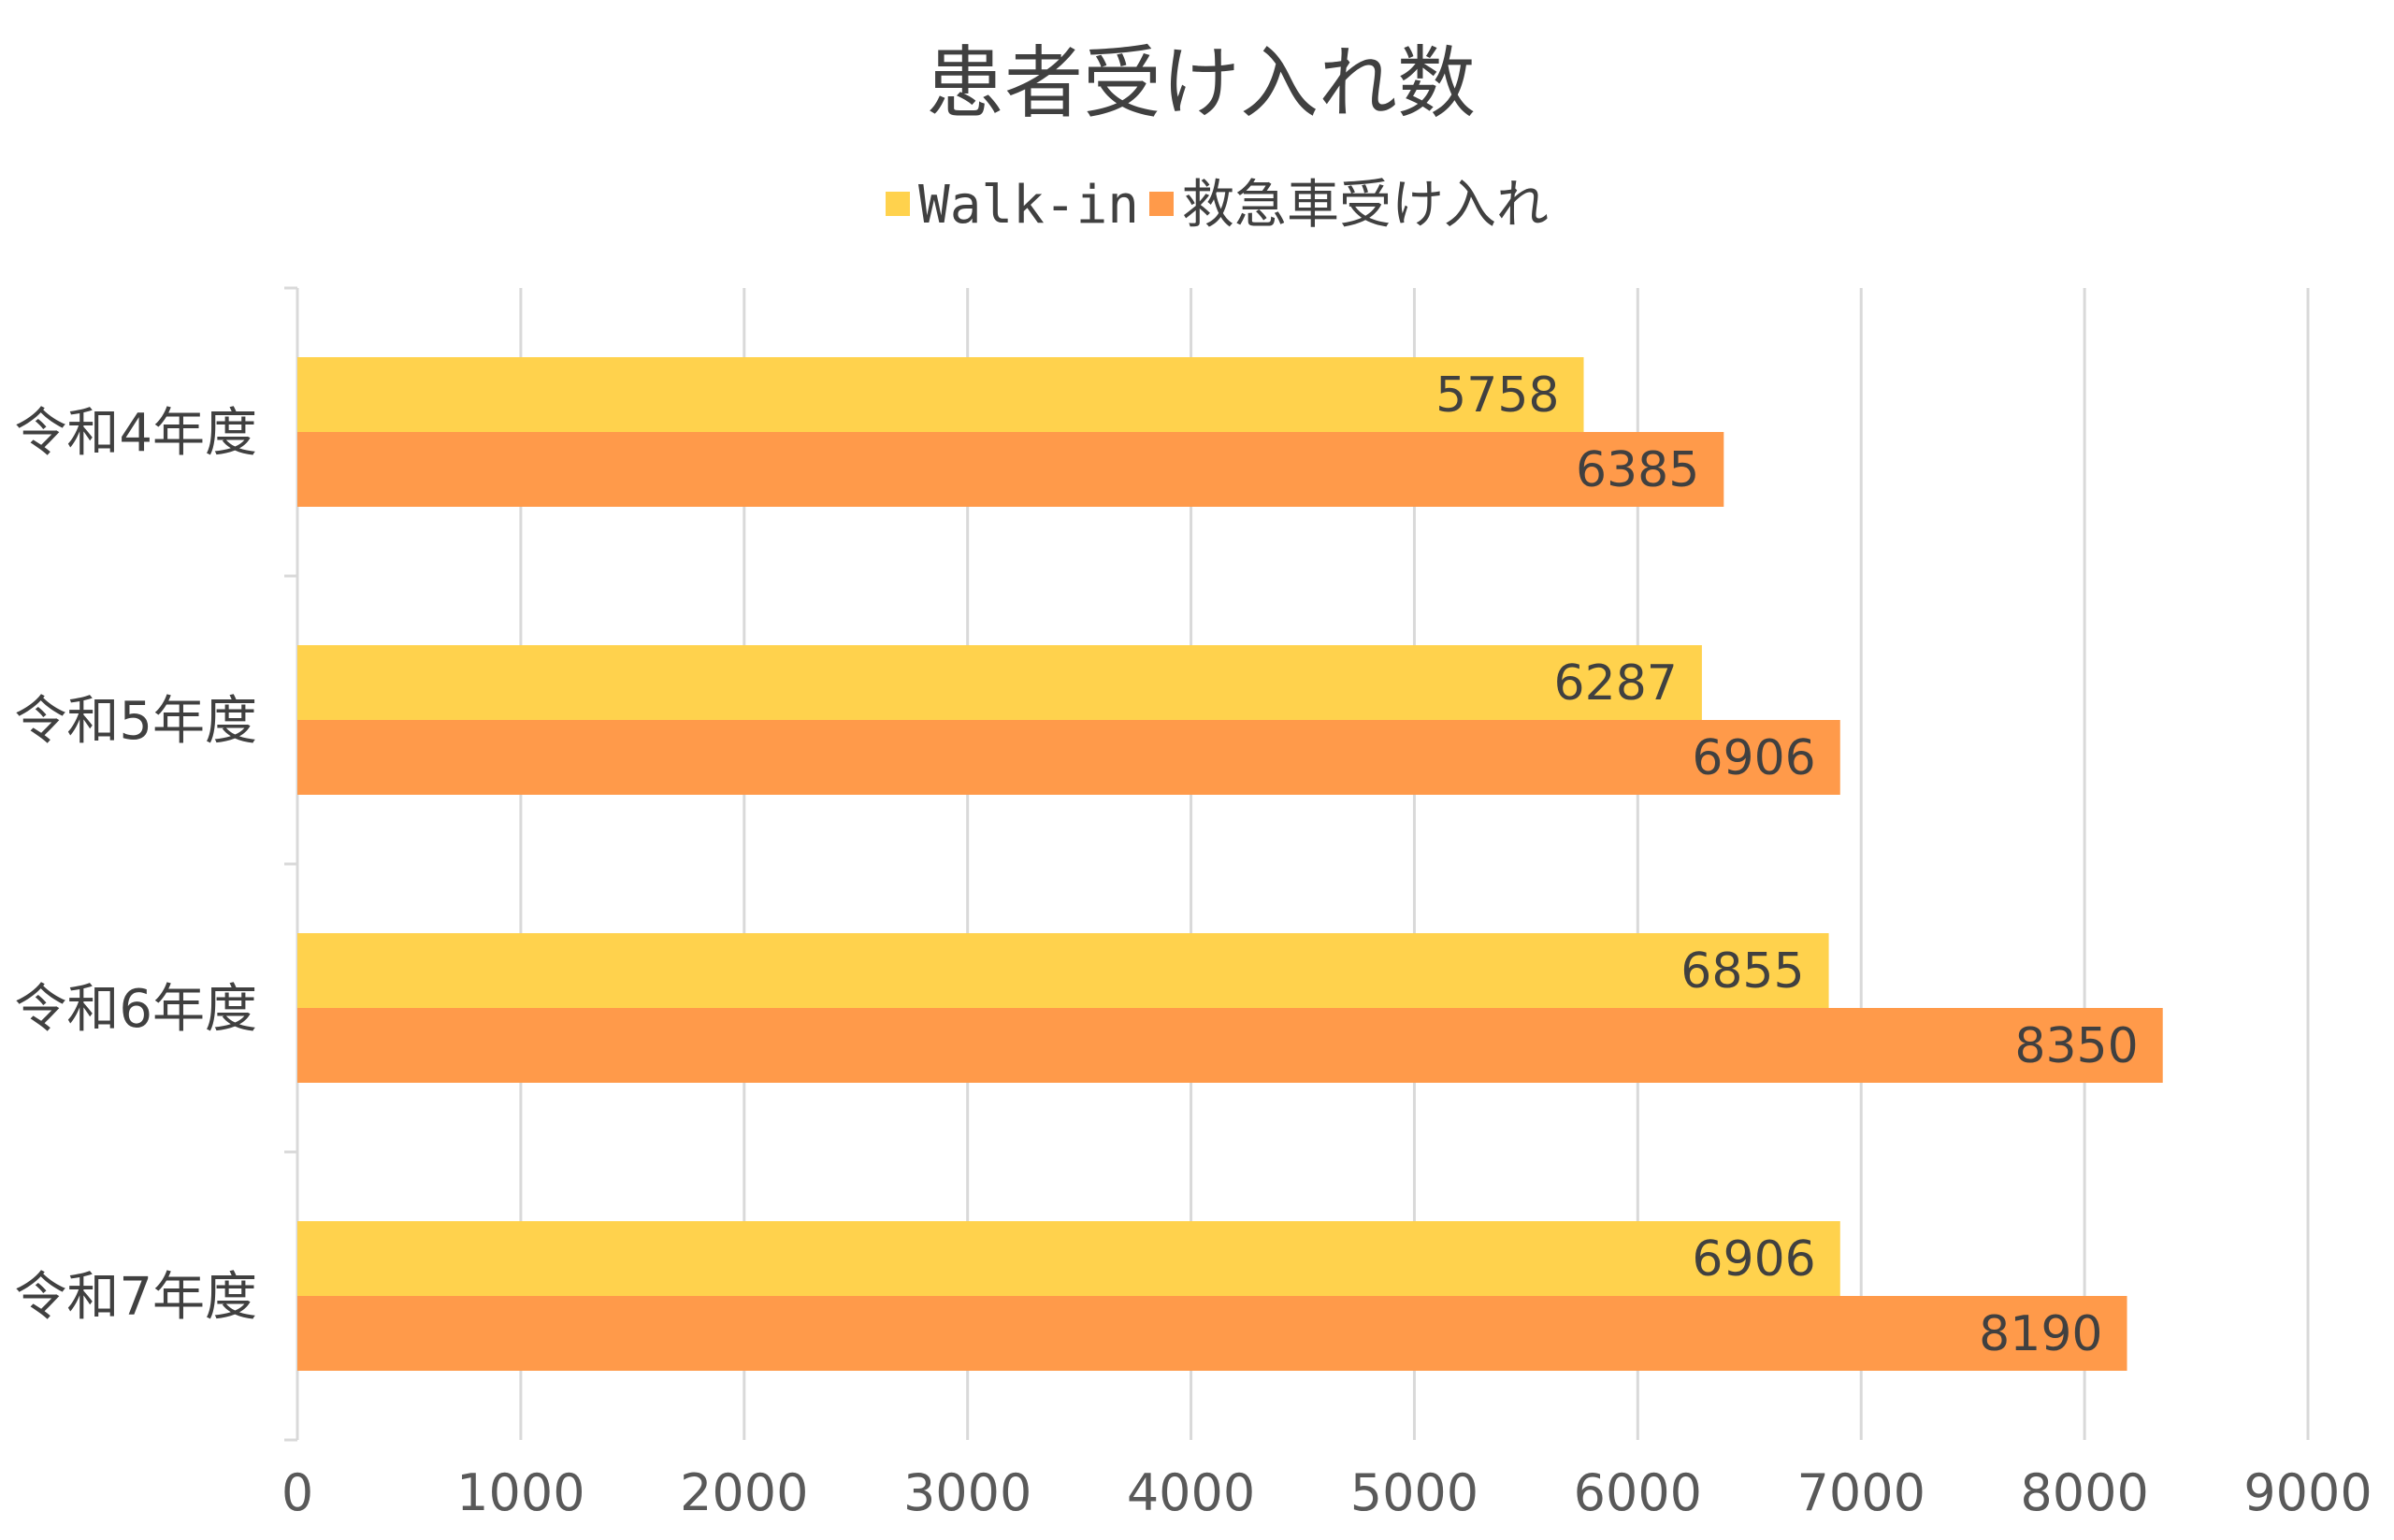 This screenshot has width=2394, height=1540. I want to click on tick-labels: 0 1000 2000 3000 4000 5000 6000 7000 8000 9000, so click(1326, 1492).